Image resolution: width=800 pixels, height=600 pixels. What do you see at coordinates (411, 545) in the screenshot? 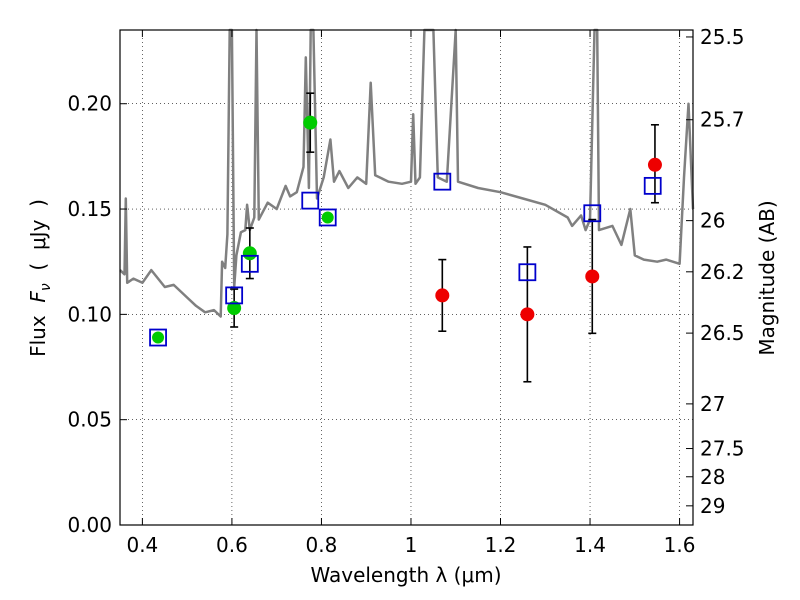
I see `x-tick-label: 1` at bounding box center [411, 545].